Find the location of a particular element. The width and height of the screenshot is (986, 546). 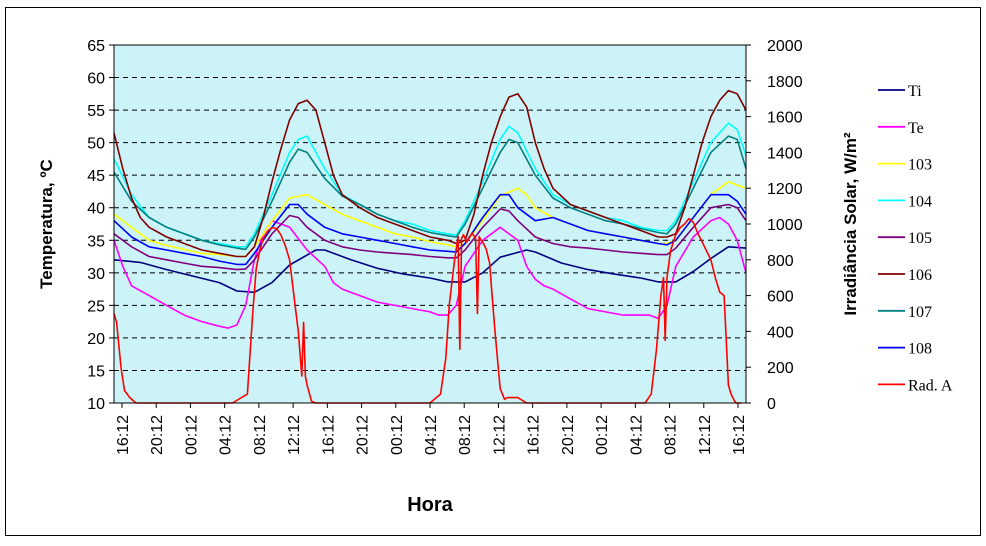

y2-tick-label: 0 is located at coordinates (771, 404).